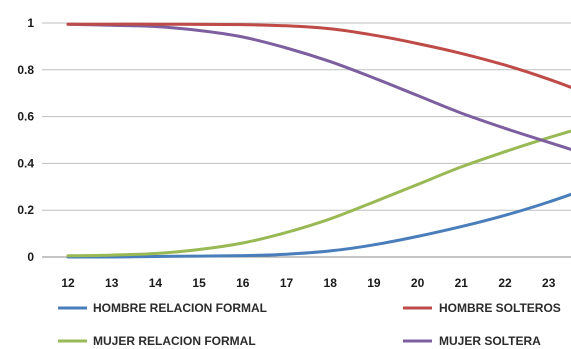 The width and height of the screenshot is (571, 349). I want to click on y-tick-label: 0, so click(30, 257).